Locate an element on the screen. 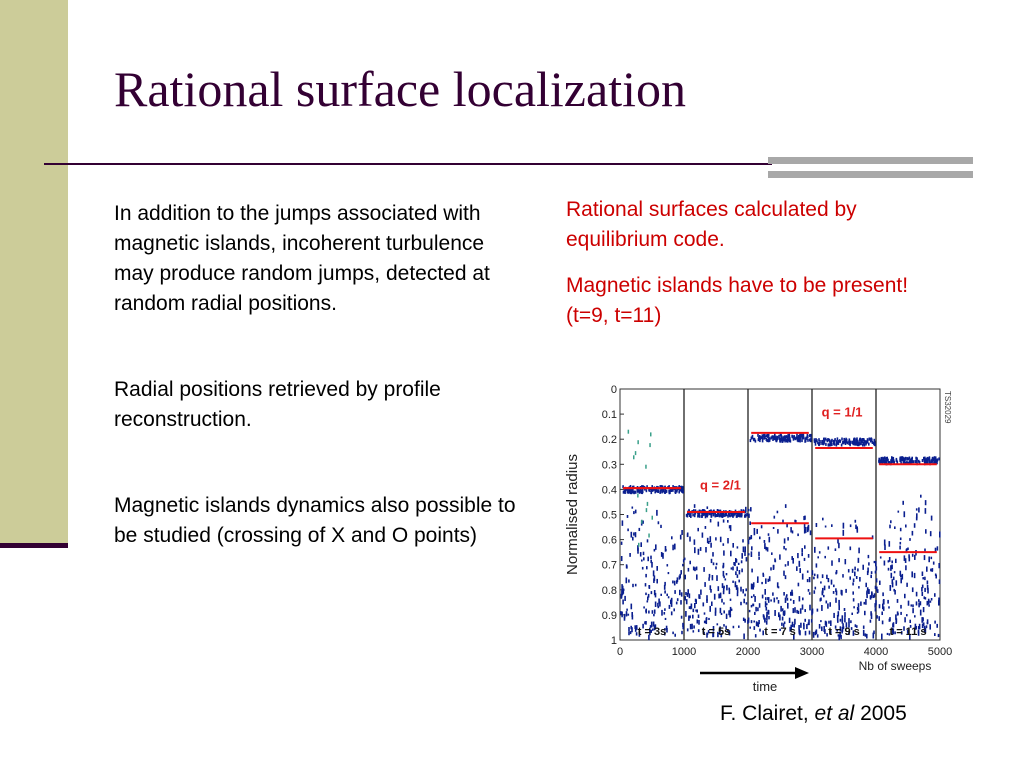 Image resolution: width=1024 pixels, height=768 pixels. y-tick-label: 0.6 is located at coordinates (609, 541).